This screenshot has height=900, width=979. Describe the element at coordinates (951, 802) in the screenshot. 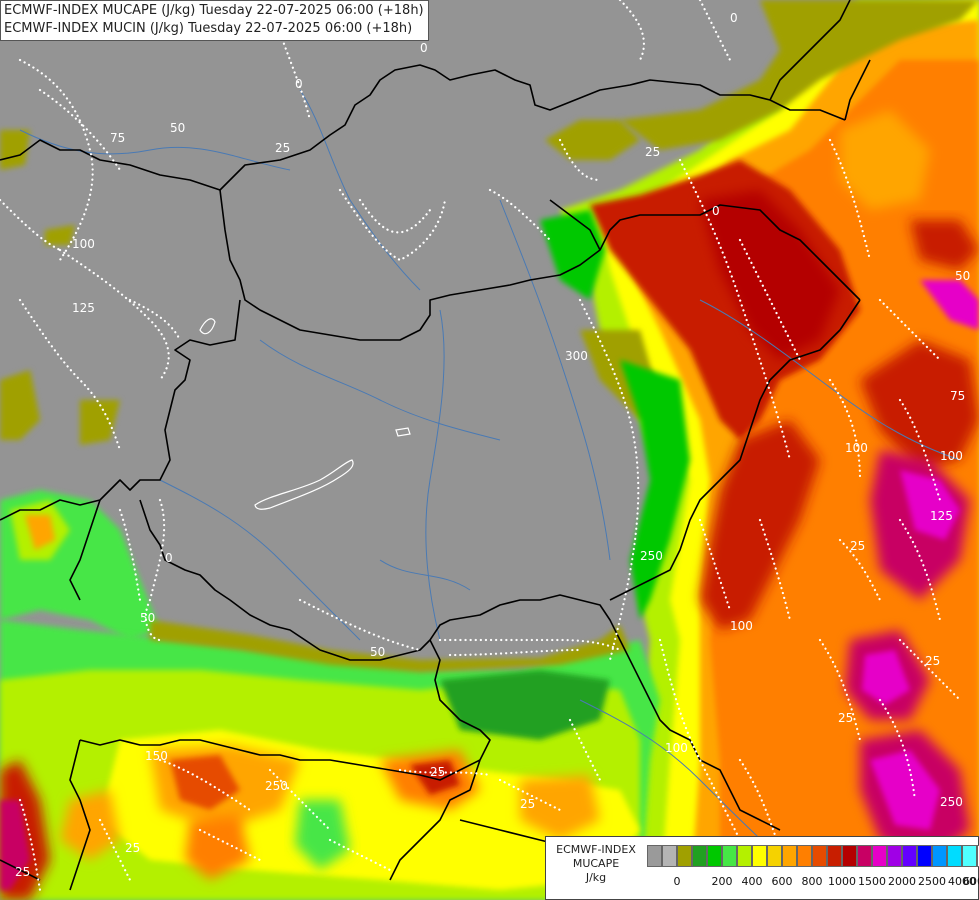

I see `contour-label-250c: 250` at that location.